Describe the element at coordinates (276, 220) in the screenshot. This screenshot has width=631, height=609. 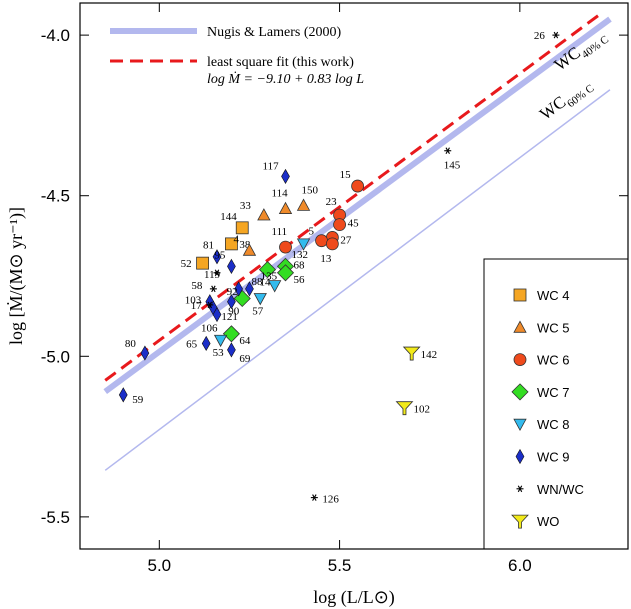
I see `series-wc-5: 33 114 150 4` at that location.